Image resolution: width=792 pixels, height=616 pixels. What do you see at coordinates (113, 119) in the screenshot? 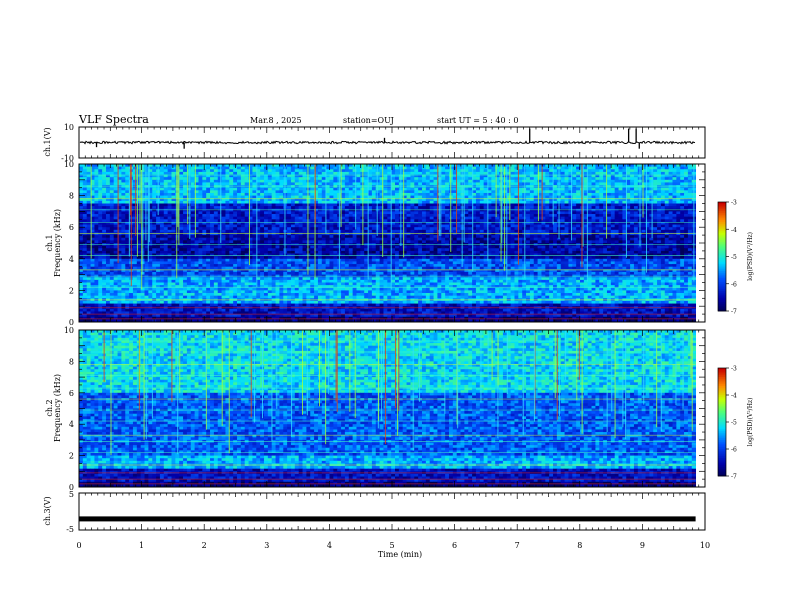
I see `figure-title: VLF Spectra` at bounding box center [113, 119].